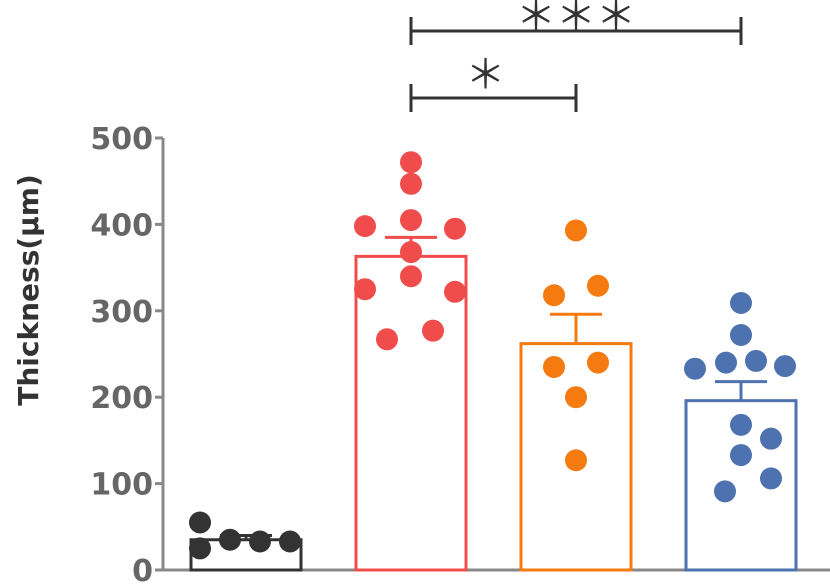 The width and height of the screenshot is (830, 586). Describe the element at coordinates (121, 139) in the screenshot. I see `y-tick-label: 500` at that location.